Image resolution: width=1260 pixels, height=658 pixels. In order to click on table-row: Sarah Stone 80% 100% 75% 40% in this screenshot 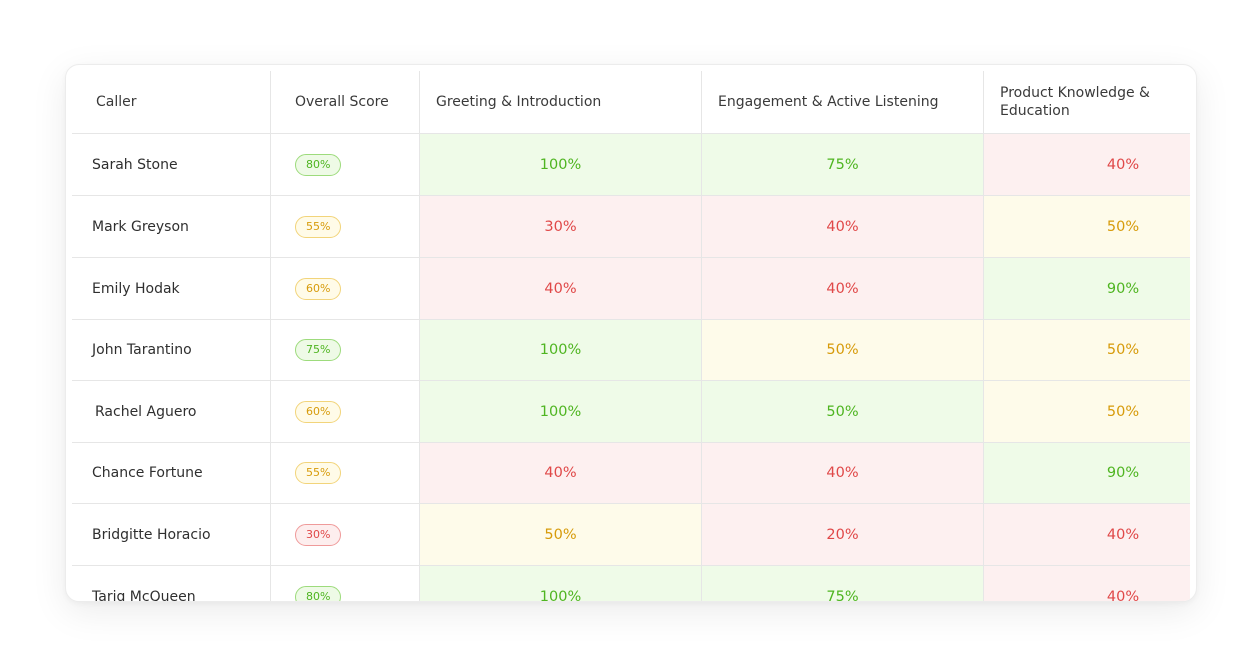, I will do `click(631, 165)`.